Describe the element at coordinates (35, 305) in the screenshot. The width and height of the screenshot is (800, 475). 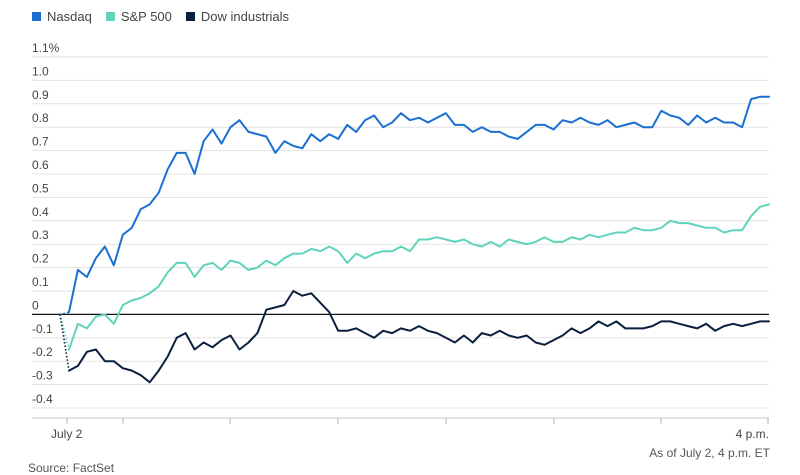
I see `y-tick-label: 0` at that location.